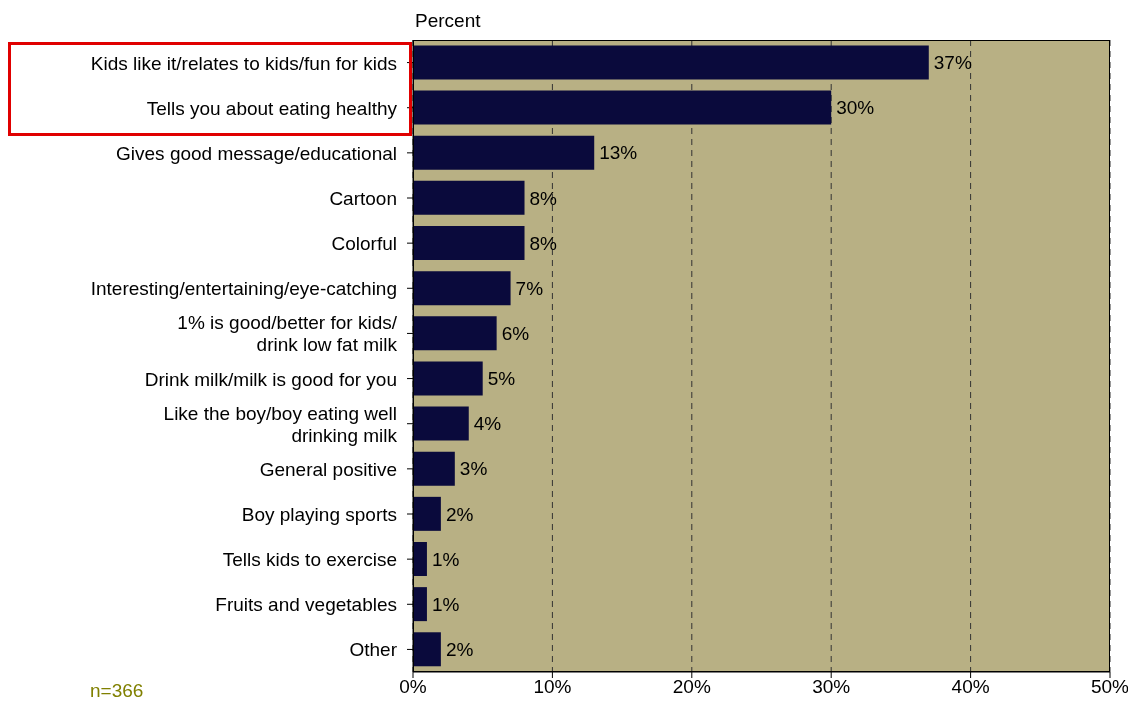 The width and height of the screenshot is (1136, 712). What do you see at coordinates (831, 687) in the screenshot?
I see `x-tick-label: 30%` at bounding box center [831, 687].